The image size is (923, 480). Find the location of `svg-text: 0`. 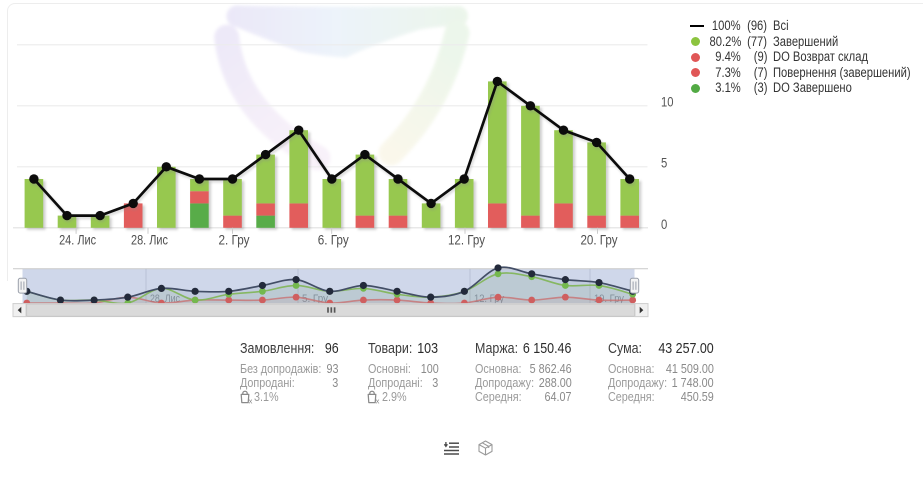

svg-text: 0 is located at coordinates (664, 224).